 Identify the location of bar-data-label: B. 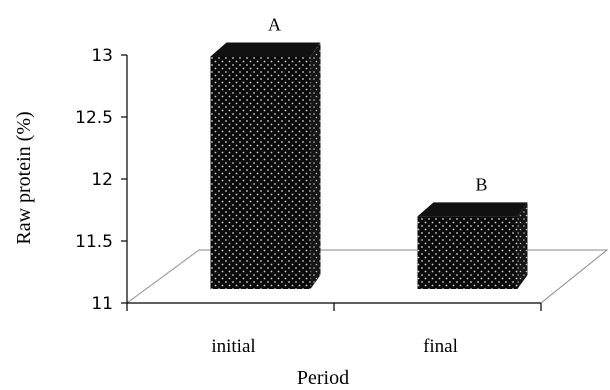
(481, 184).